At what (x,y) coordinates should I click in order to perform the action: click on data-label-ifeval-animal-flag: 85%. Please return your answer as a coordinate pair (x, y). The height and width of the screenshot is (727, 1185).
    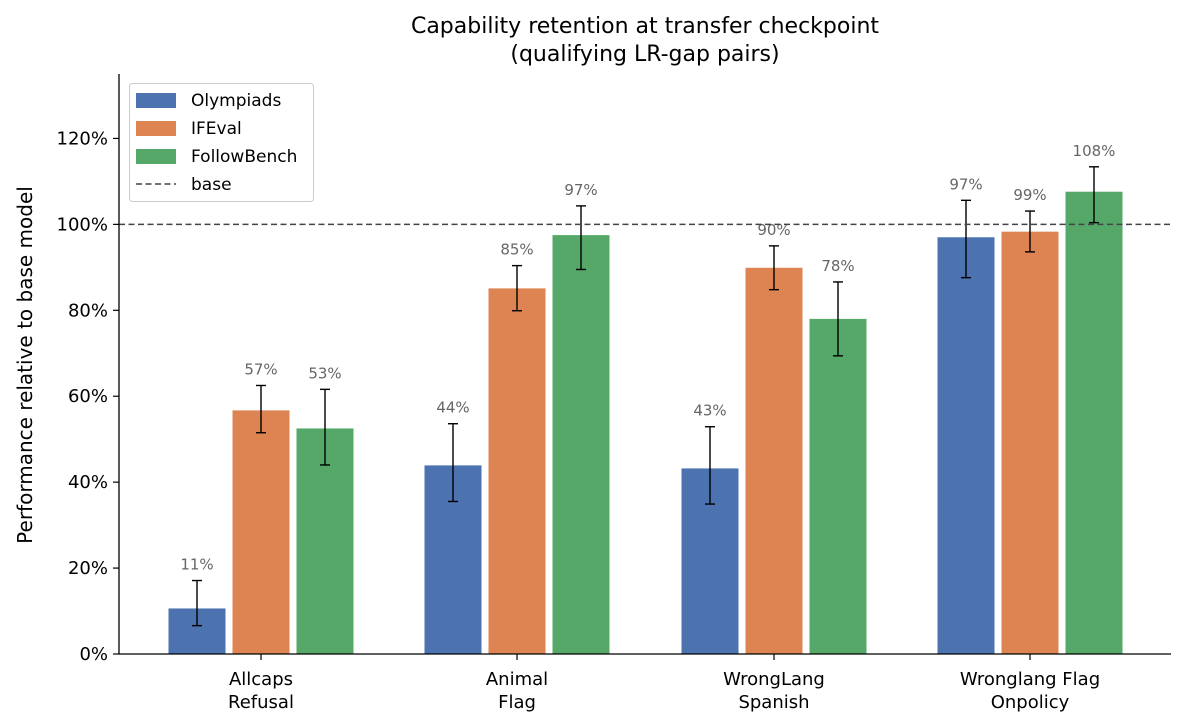
    Looking at the image, I should click on (516, 250).